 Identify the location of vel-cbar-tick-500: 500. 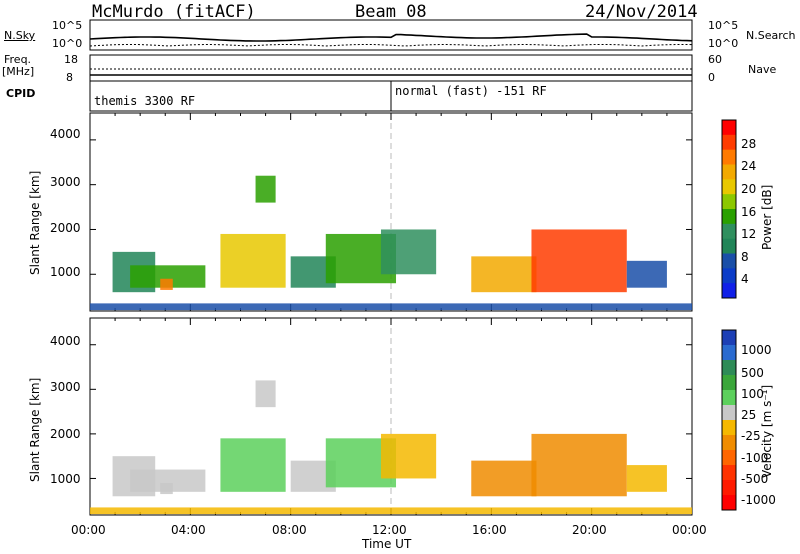
(752, 373).